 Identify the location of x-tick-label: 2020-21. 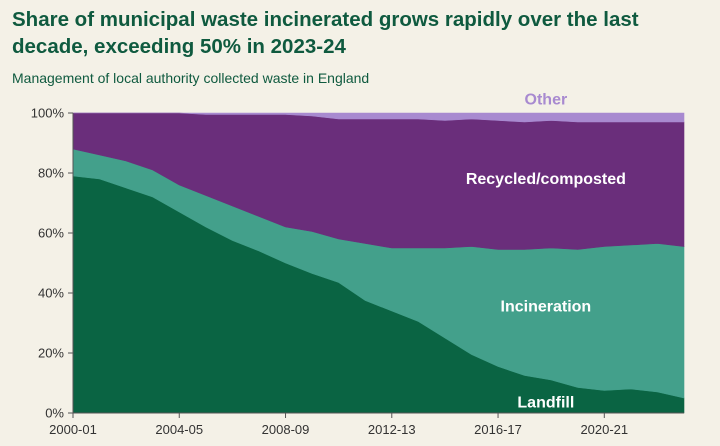
(604, 429).